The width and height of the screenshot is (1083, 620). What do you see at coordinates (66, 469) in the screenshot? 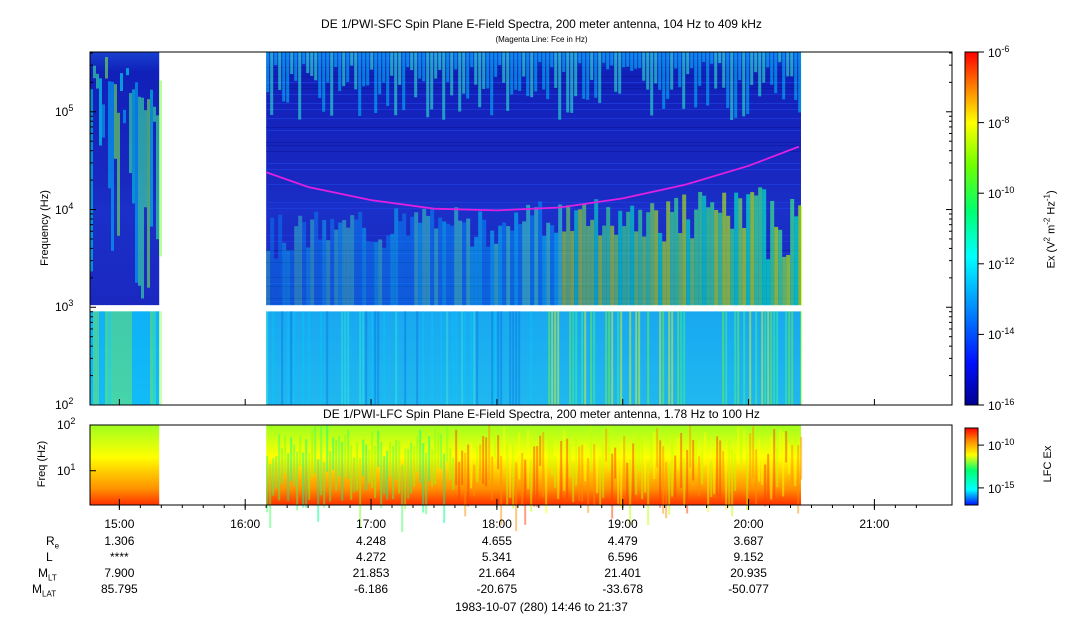
I see `lfc-y-tick-label: 101` at bounding box center [66, 469].